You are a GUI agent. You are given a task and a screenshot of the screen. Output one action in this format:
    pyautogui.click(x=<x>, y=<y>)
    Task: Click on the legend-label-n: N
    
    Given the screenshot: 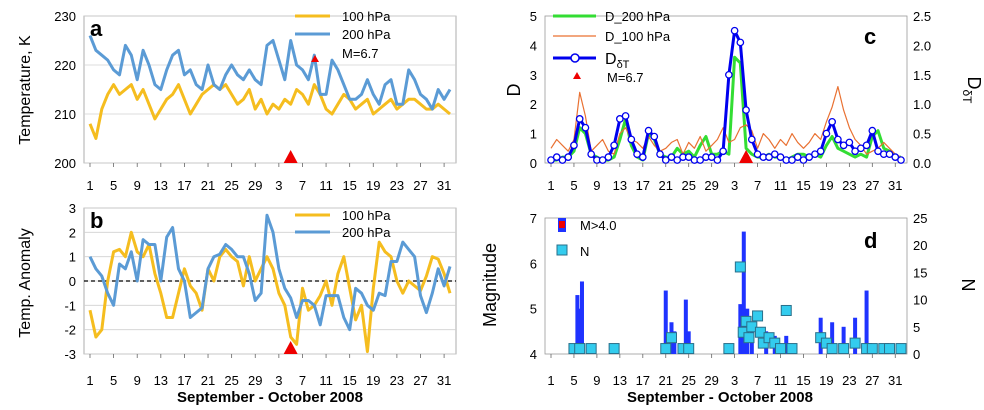 What is the action you would take?
    pyautogui.click(x=584, y=251)
    